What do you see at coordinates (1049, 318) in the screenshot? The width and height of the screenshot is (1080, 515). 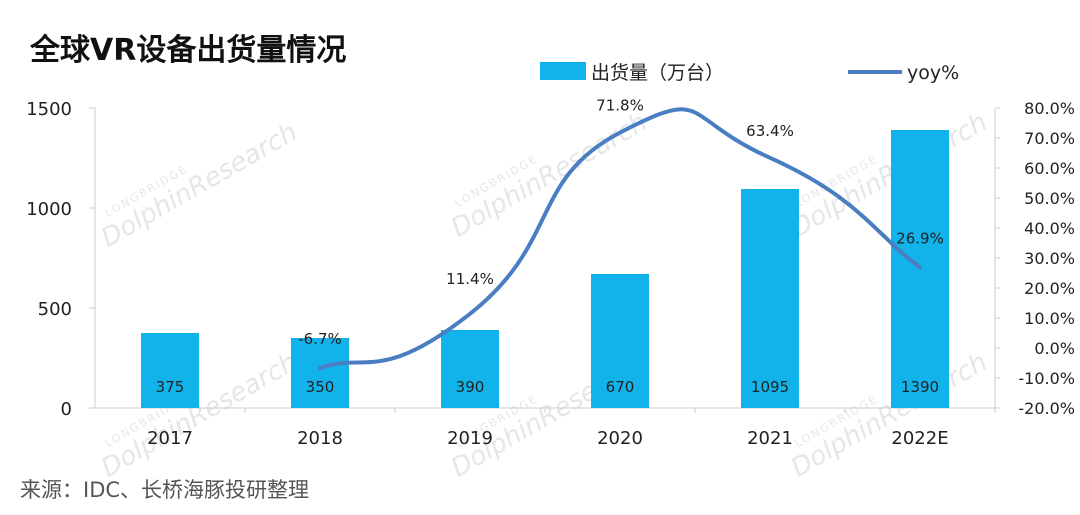 I see `right-tick-label: 10.0%` at bounding box center [1049, 318].